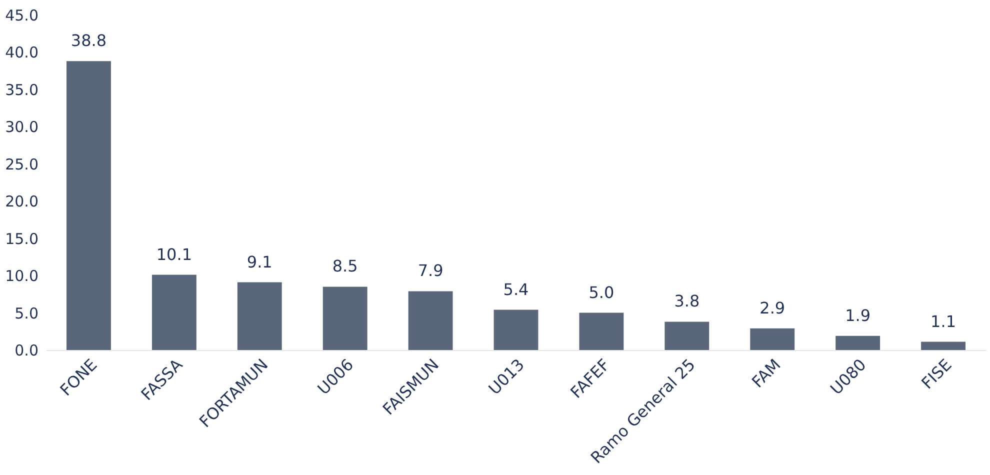  Describe the element at coordinates (21, 127) in the screenshot. I see `y-tick-label: 30.0` at that location.